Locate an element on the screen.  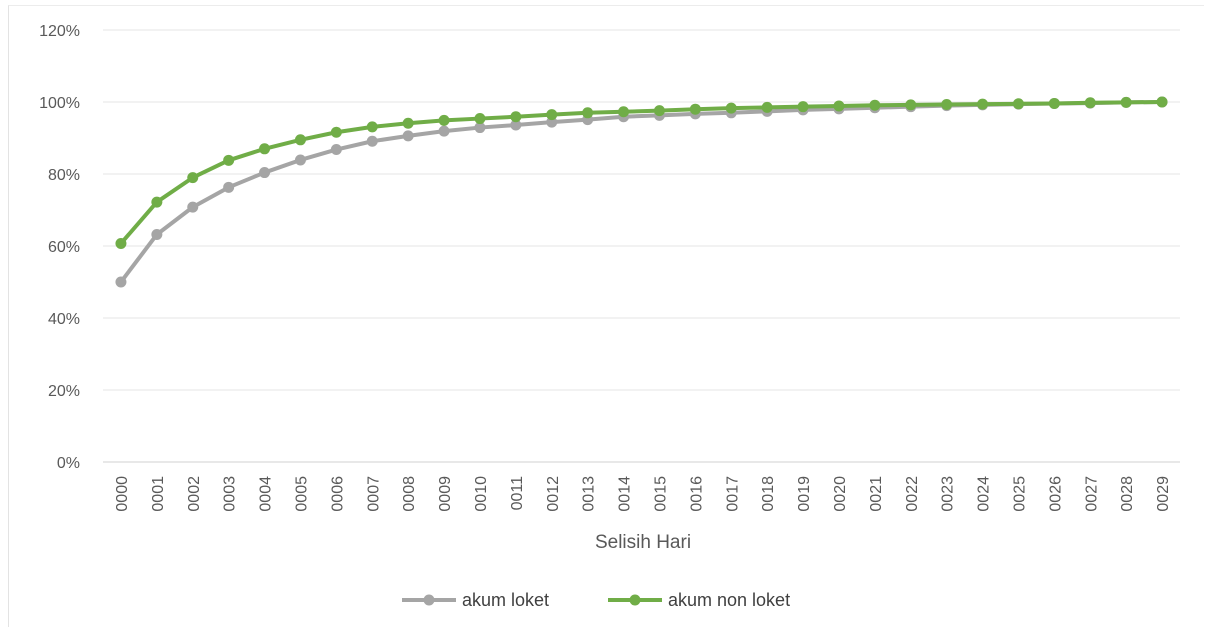
x-tick-label: 0007 is located at coordinates (373, 494).